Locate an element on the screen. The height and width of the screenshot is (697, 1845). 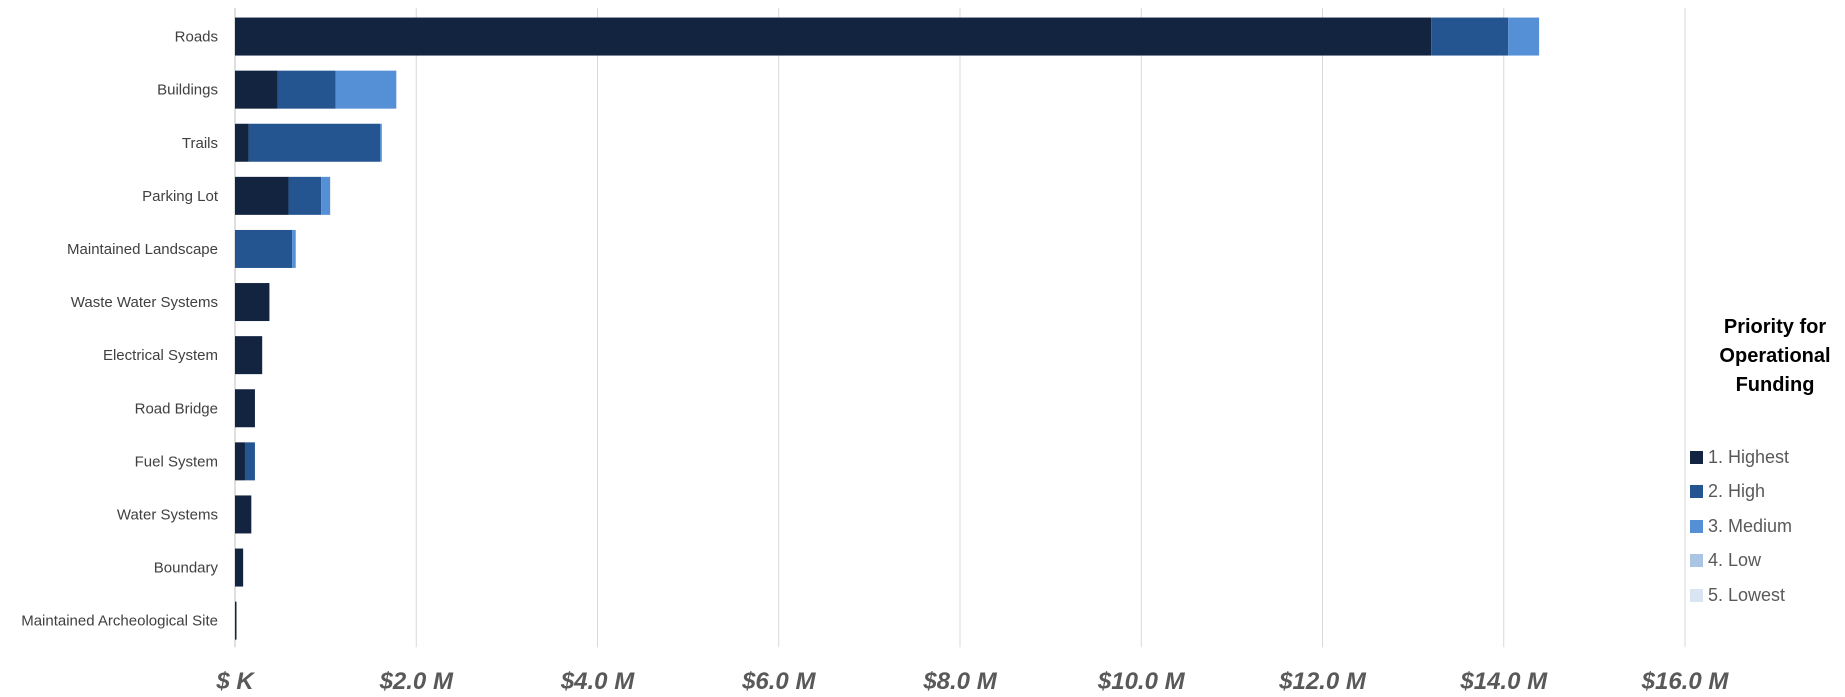
category-label: Fuel System is located at coordinates (176, 461).